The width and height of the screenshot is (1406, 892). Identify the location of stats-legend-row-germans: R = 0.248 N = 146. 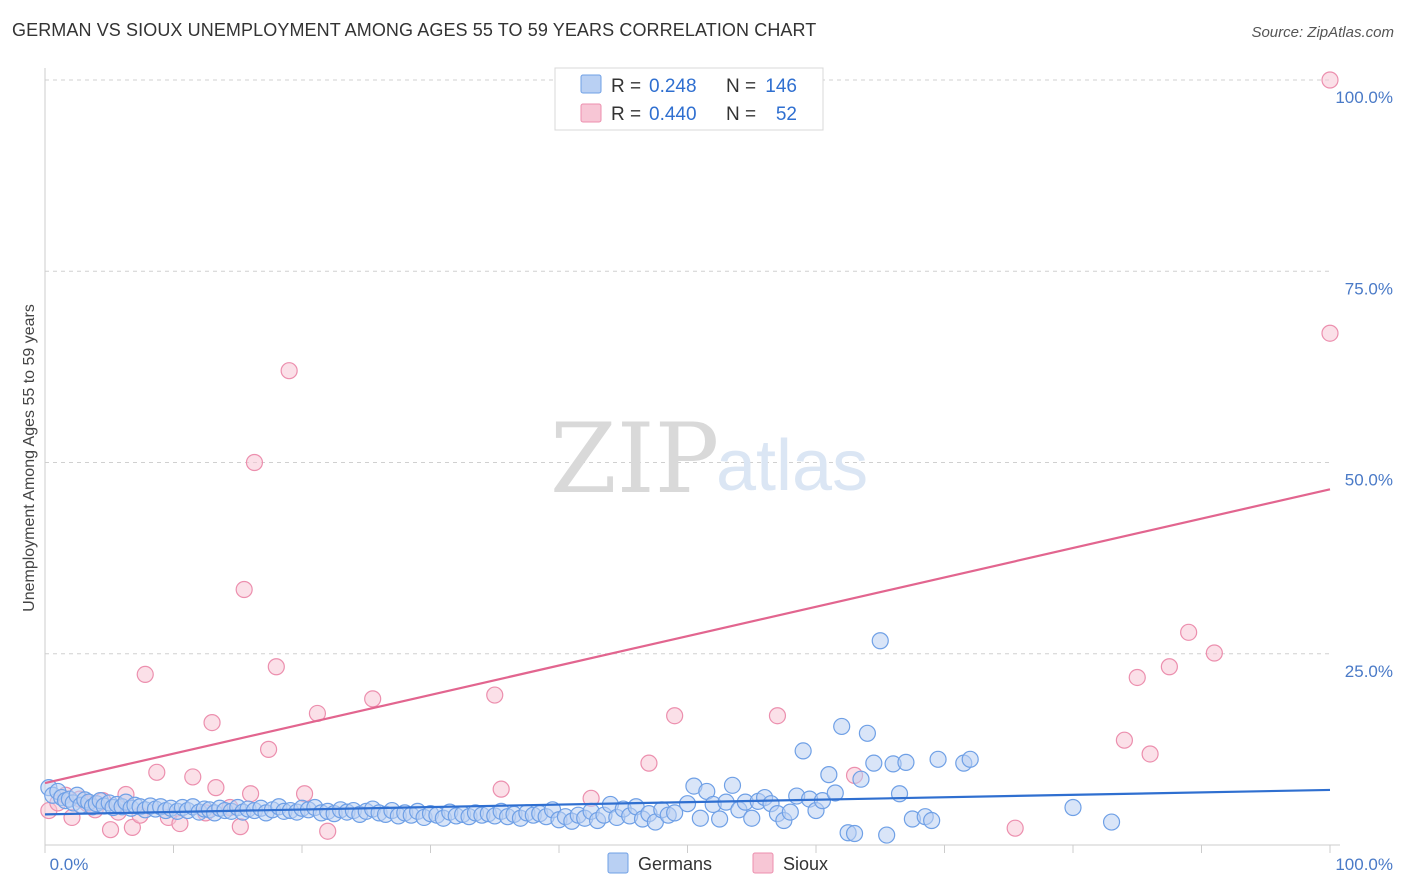
(688, 85).